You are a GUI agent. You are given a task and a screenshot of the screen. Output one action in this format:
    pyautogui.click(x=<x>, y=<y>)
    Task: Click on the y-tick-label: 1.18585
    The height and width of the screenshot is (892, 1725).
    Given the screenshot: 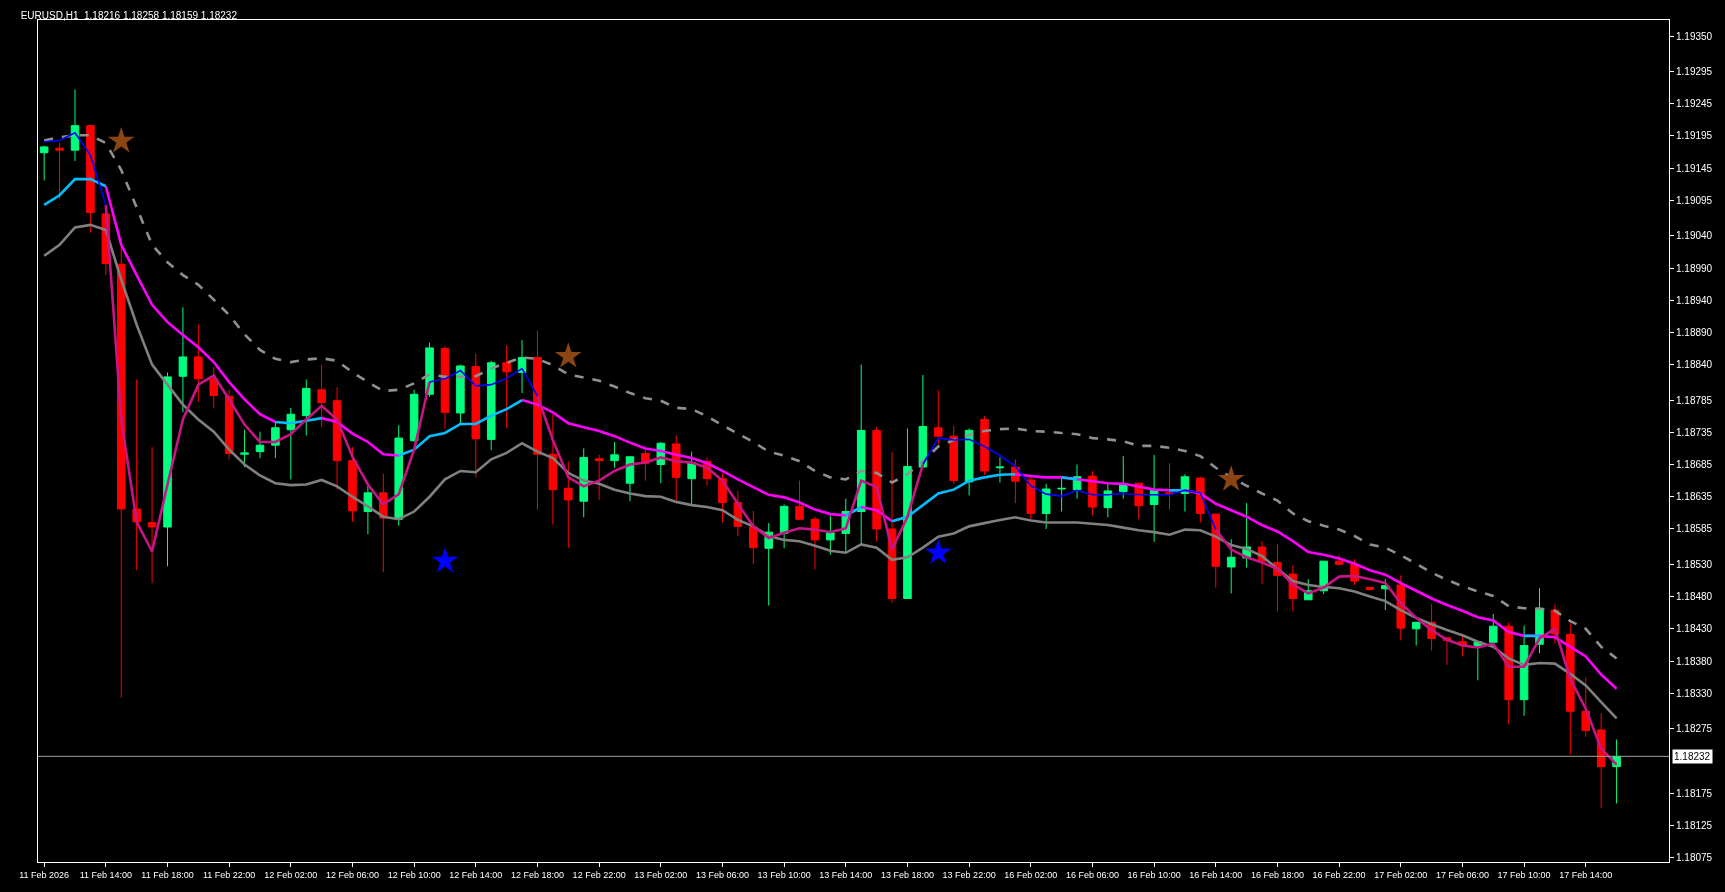 What is the action you would take?
    pyautogui.click(x=1694, y=529)
    